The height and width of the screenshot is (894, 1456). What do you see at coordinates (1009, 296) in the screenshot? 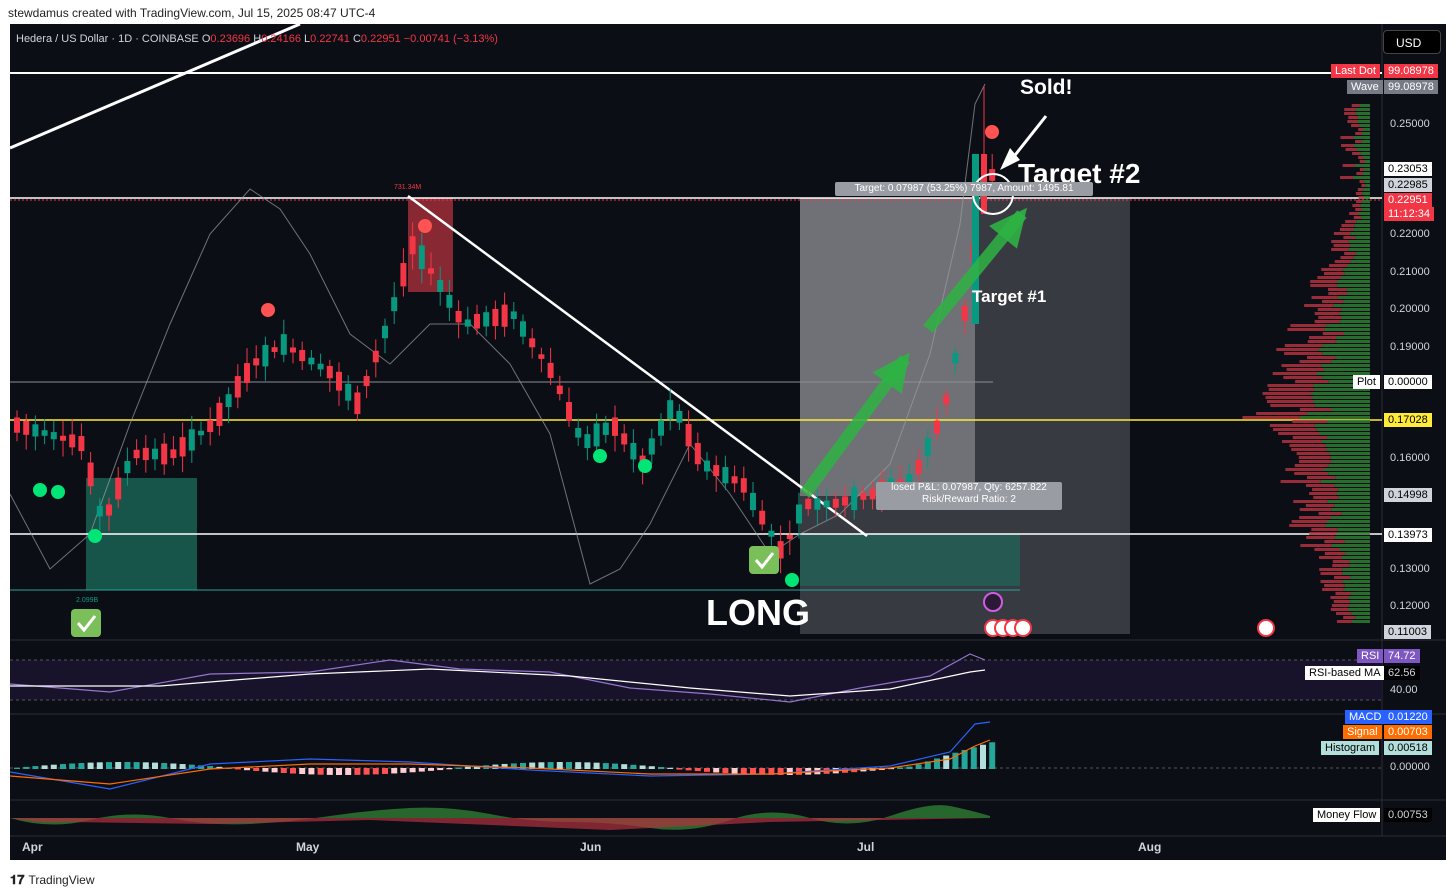
I see `target1-annotation: Target #1` at bounding box center [1009, 296].